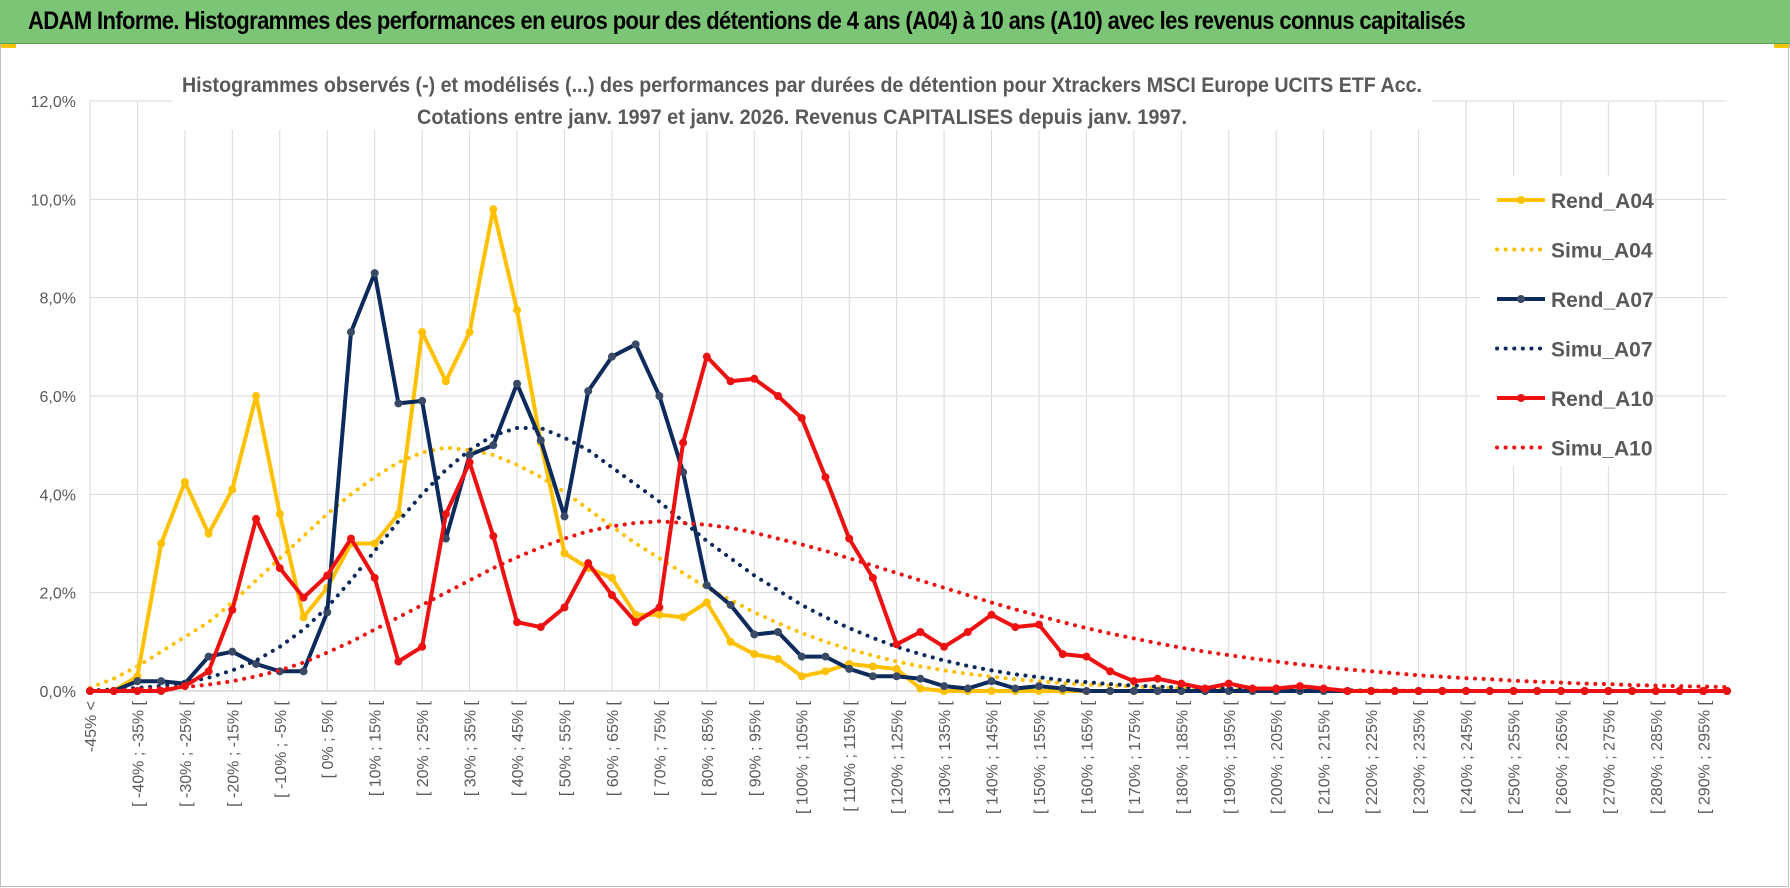 Image resolution: width=1790 pixels, height=888 pixels. I want to click on x-tick-label: [ 270% ; 275% [, so click(1609, 757).